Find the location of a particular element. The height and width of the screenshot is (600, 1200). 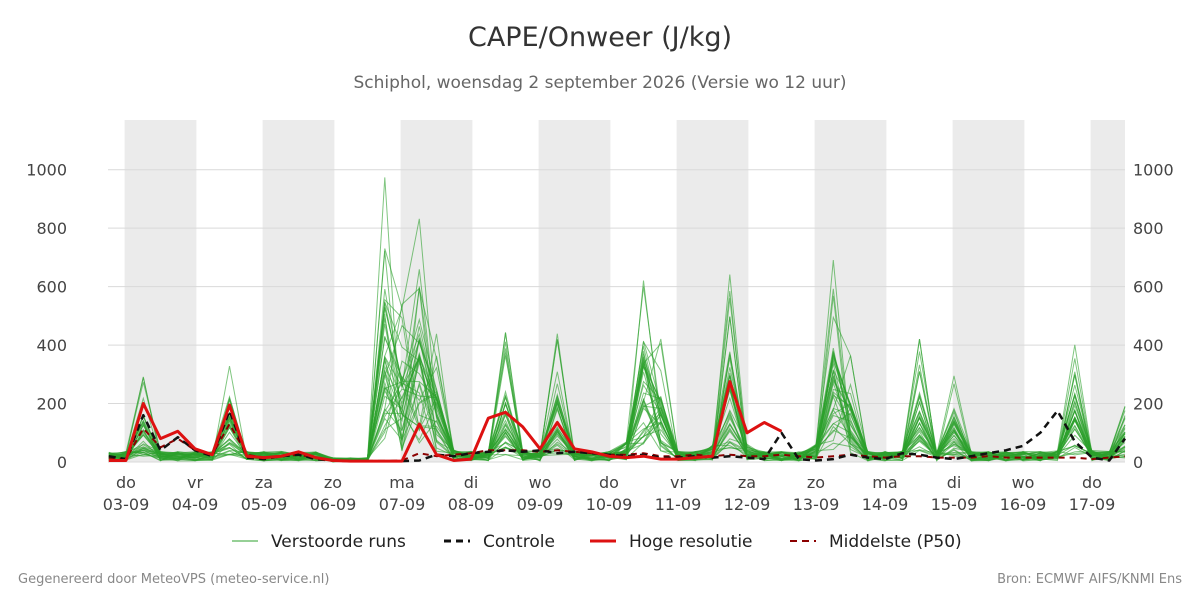

legend-label-ensemble: Verstoorde runs is located at coordinates (338, 542).